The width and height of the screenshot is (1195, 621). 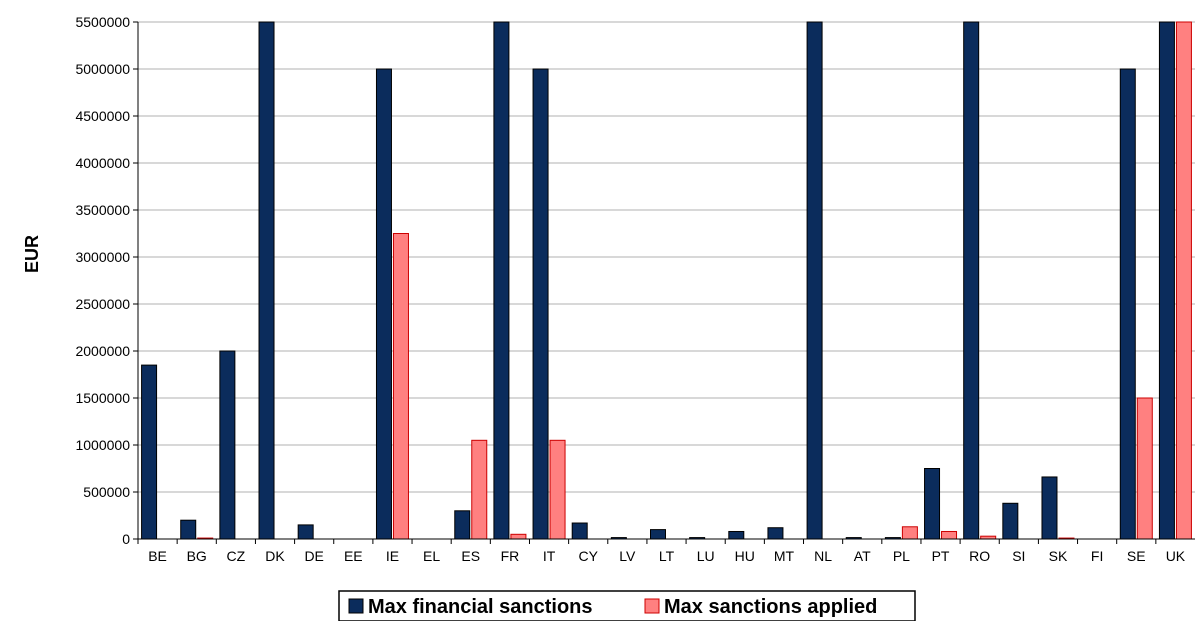 I want to click on y-tick-label: 3500000, so click(x=102, y=210).